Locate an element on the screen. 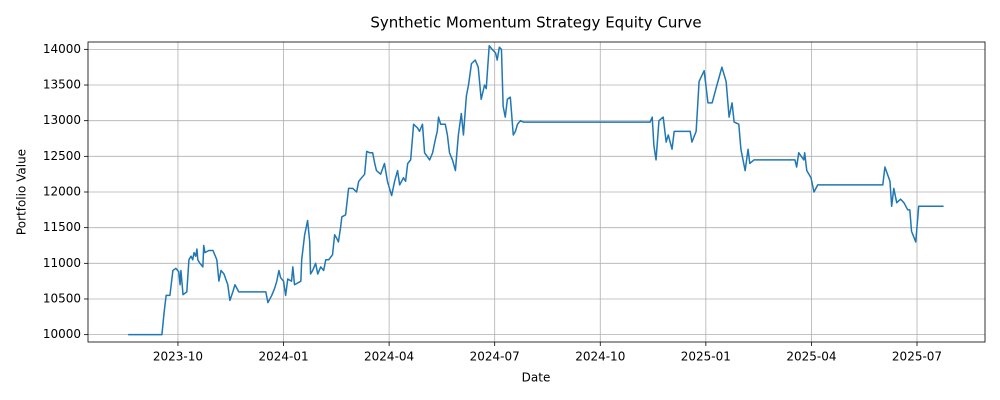  x-tick-label: 2024-07 is located at coordinates (495, 357).